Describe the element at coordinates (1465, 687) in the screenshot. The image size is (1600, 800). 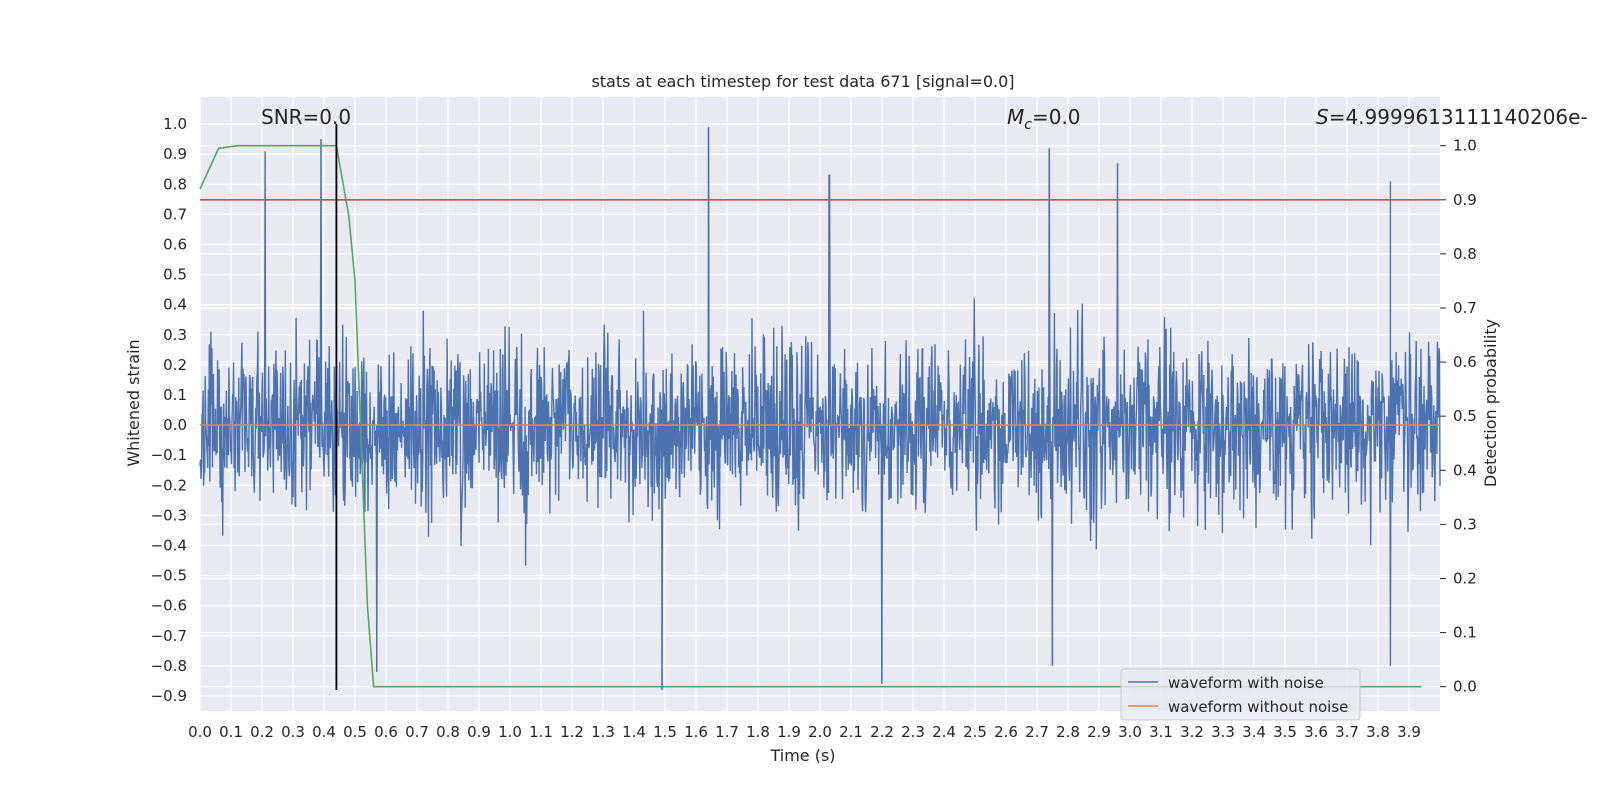
I see `right-y-tick-label: 0.0` at that location.